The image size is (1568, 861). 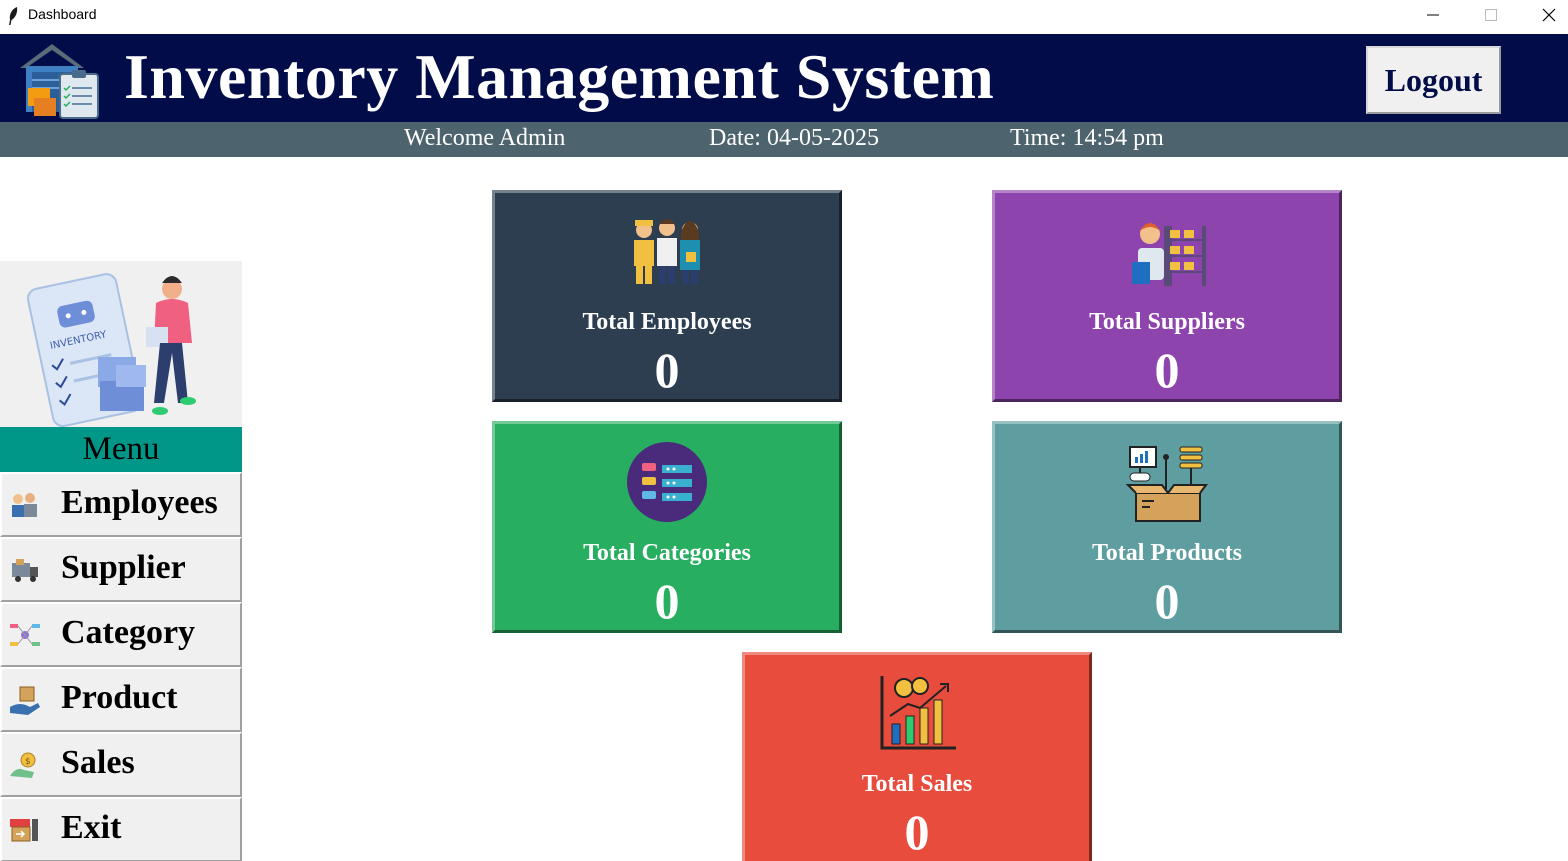 I want to click on maximize-button, so click(x=1491, y=15).